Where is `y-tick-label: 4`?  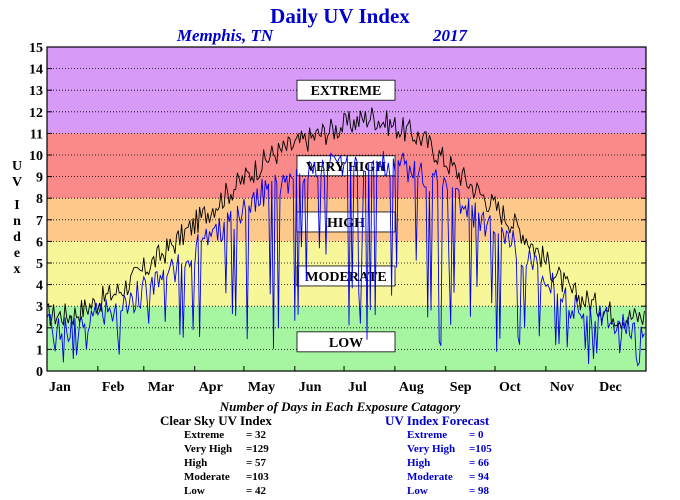 y-tick-label: 4 is located at coordinates (39, 286).